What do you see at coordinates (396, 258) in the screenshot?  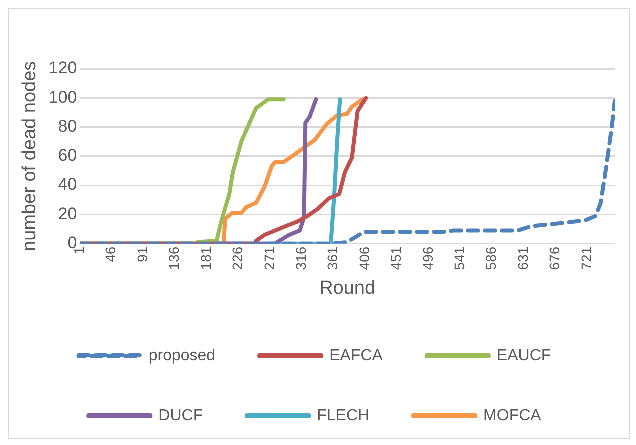 I see `x-tick-label: 451` at bounding box center [396, 258].